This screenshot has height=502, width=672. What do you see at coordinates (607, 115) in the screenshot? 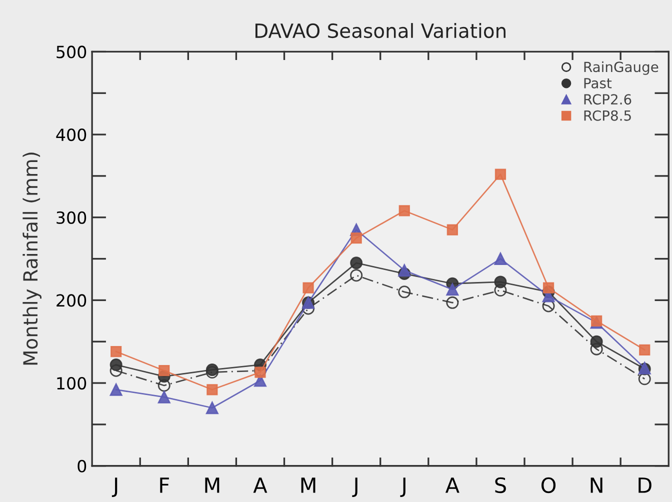
I see `legend-label: RCP8.5` at bounding box center [607, 115].